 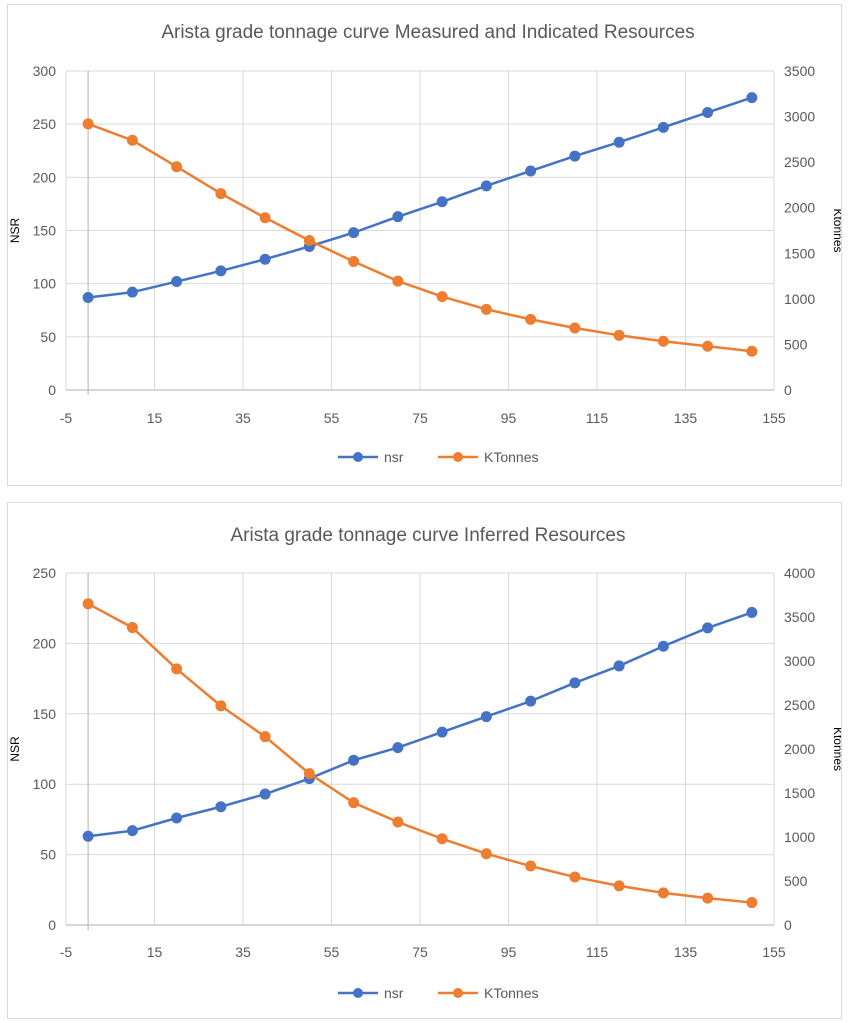 What do you see at coordinates (799, 793) in the screenshot?
I see `y2-tick-label: 1500` at bounding box center [799, 793].